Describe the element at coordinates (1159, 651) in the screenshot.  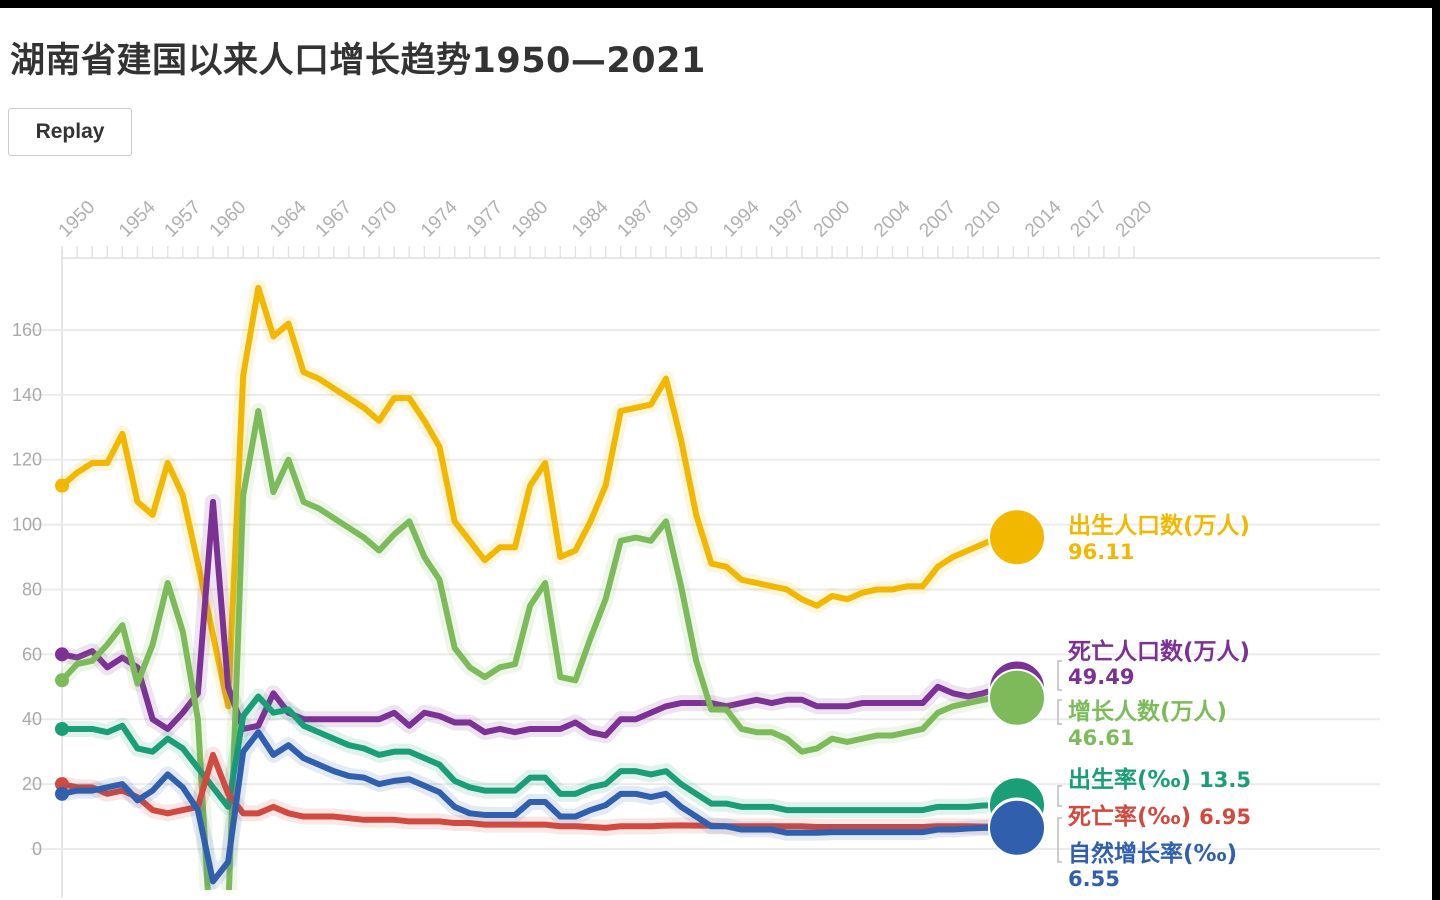
I see `series-label-name: 死亡人口数(万人)` at that location.